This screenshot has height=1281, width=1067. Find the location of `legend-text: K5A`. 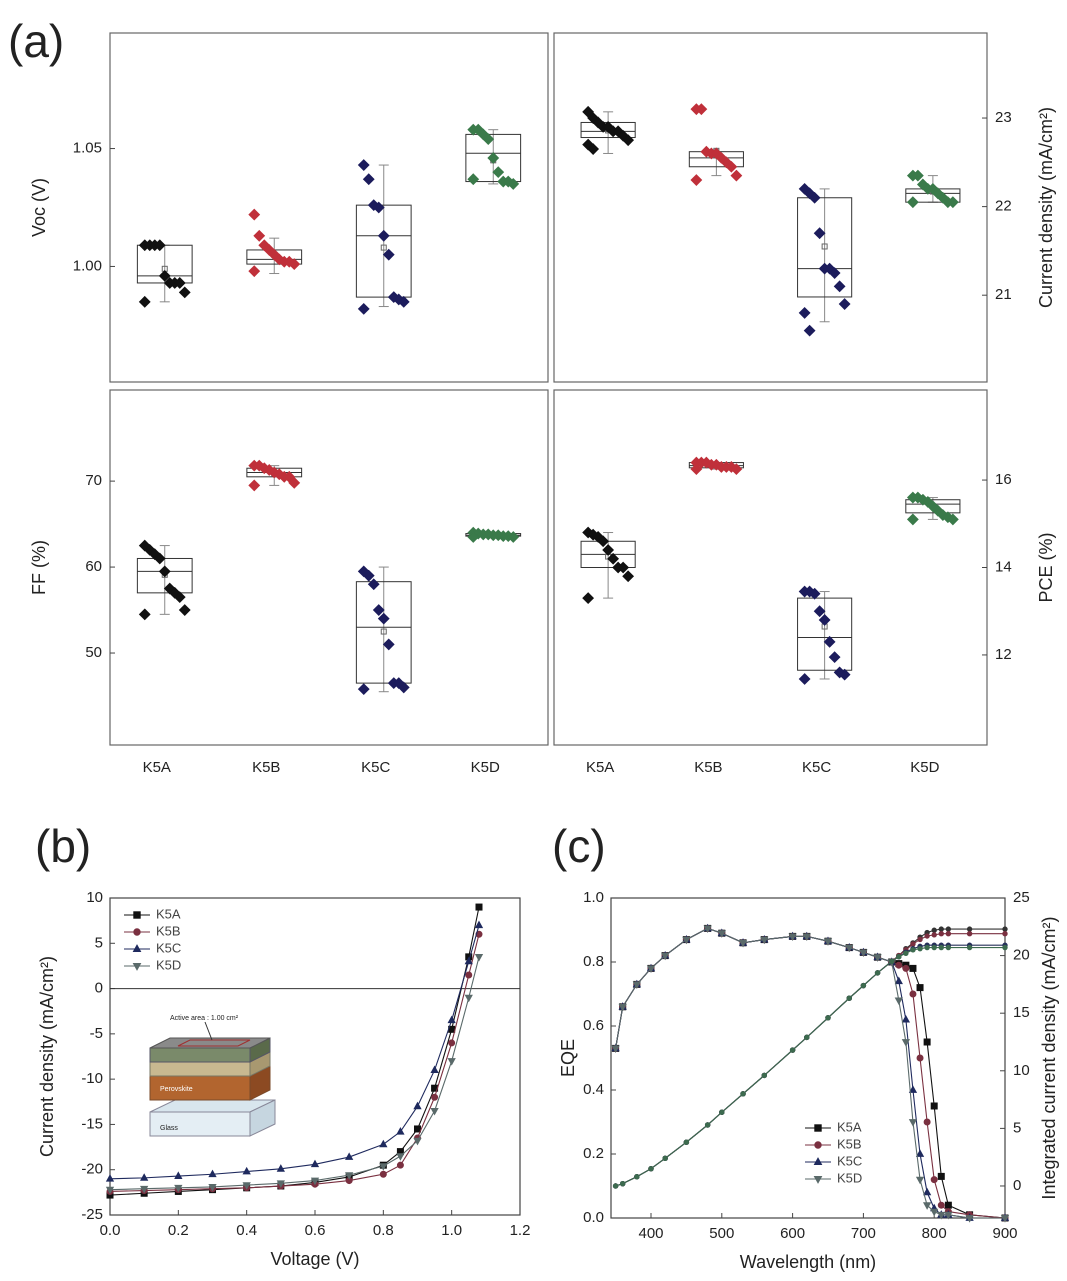

legend-text: K5A is located at coordinates (168, 913).